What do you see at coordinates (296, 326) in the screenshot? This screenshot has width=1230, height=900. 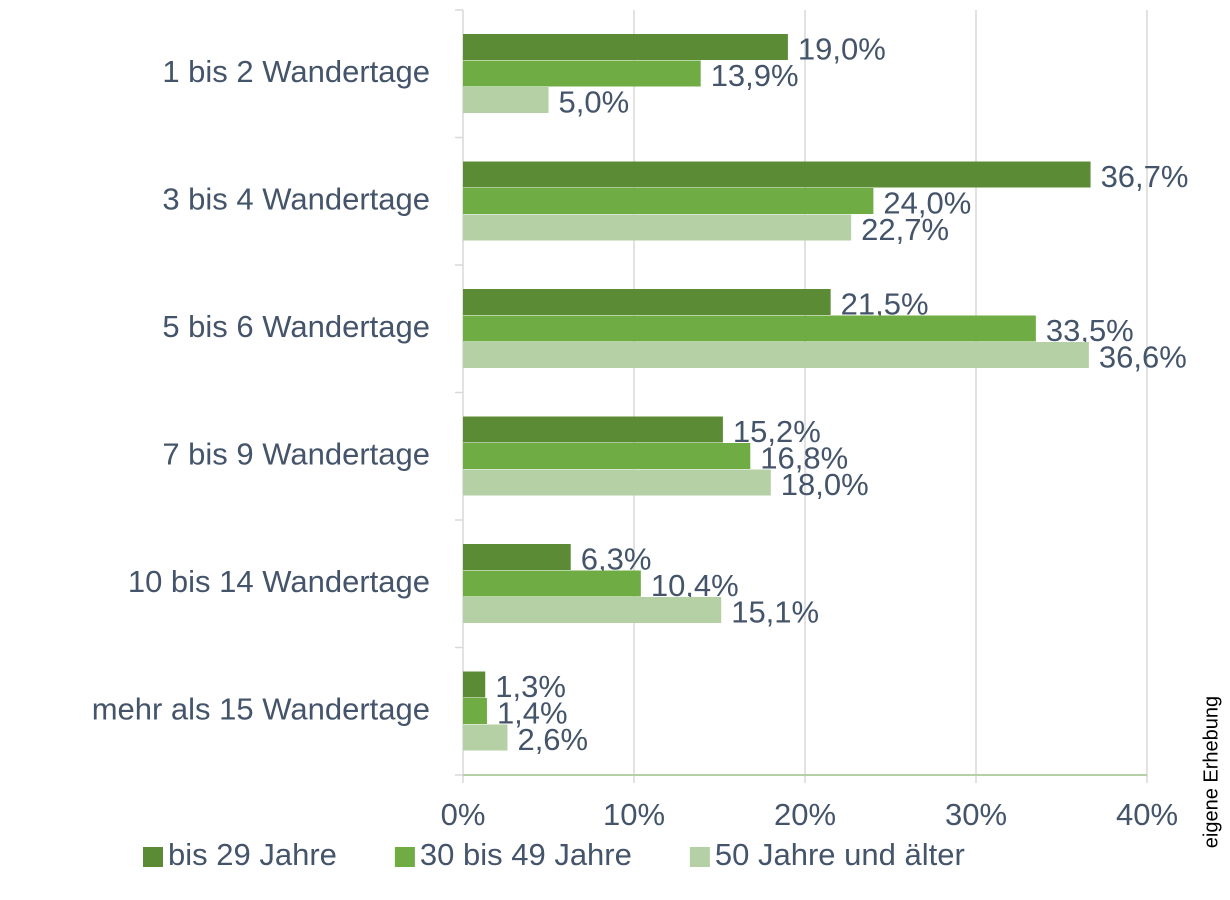 I see `y-tick-label: 5 bis 6 Wandertage` at bounding box center [296, 326].